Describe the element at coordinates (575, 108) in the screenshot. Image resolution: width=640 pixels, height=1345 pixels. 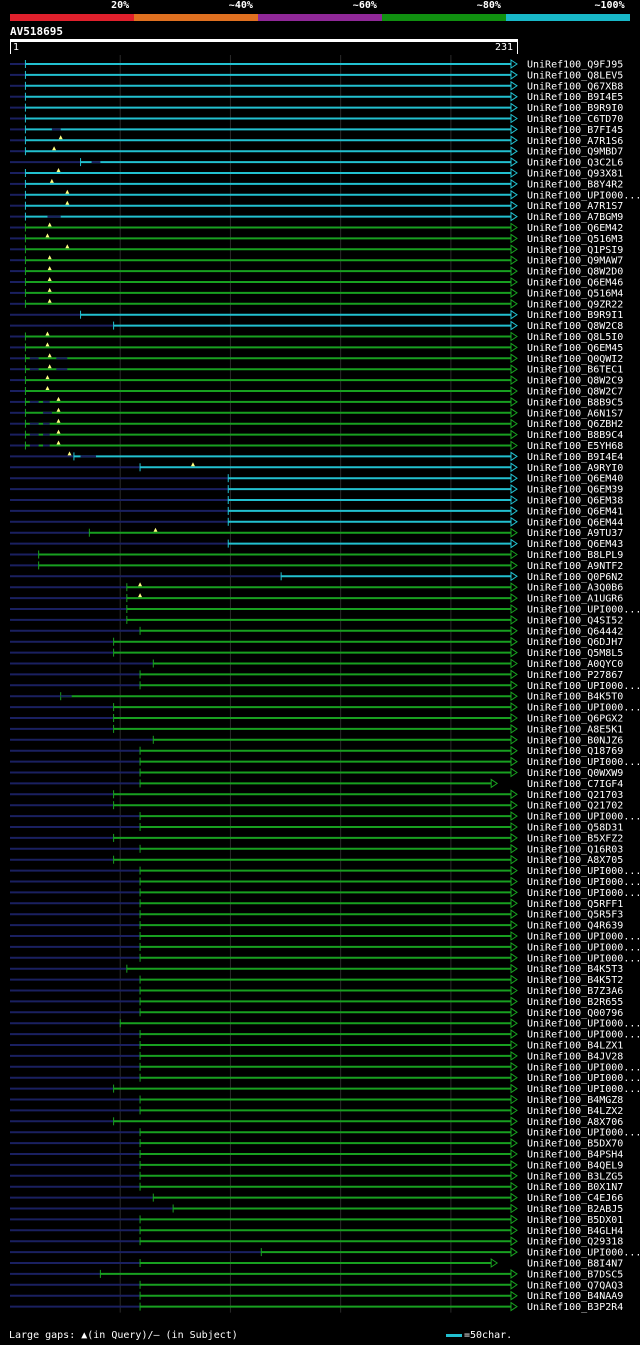
I see `hit-label: UniRef100_B9R9I0` at that location.